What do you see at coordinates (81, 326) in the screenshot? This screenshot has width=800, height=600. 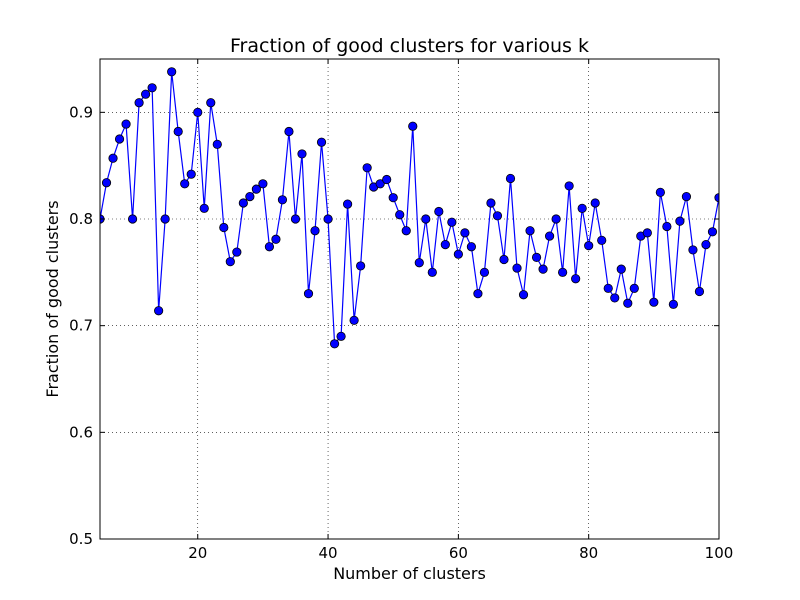 I see `y-tick-label: 0.7` at bounding box center [81, 326].